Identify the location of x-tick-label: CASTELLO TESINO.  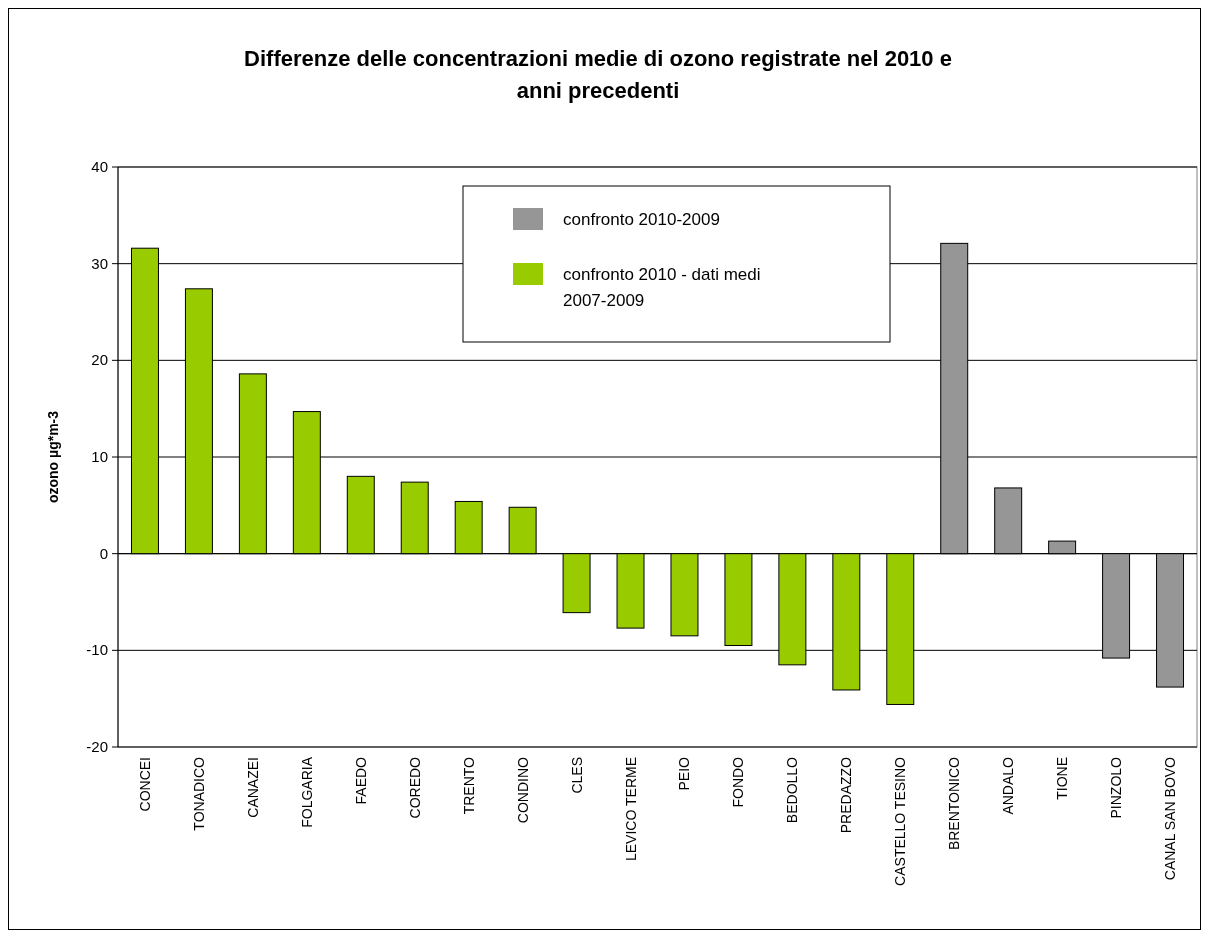
(900, 821).